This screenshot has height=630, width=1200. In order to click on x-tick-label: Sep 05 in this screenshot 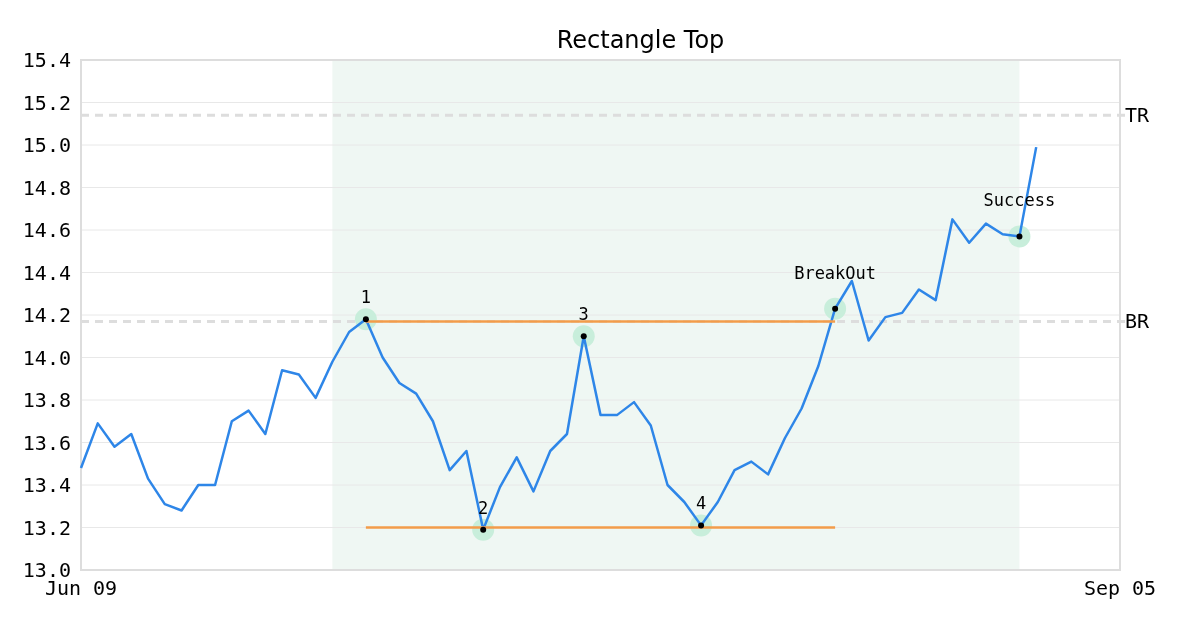, I will do `click(1120, 588)`.